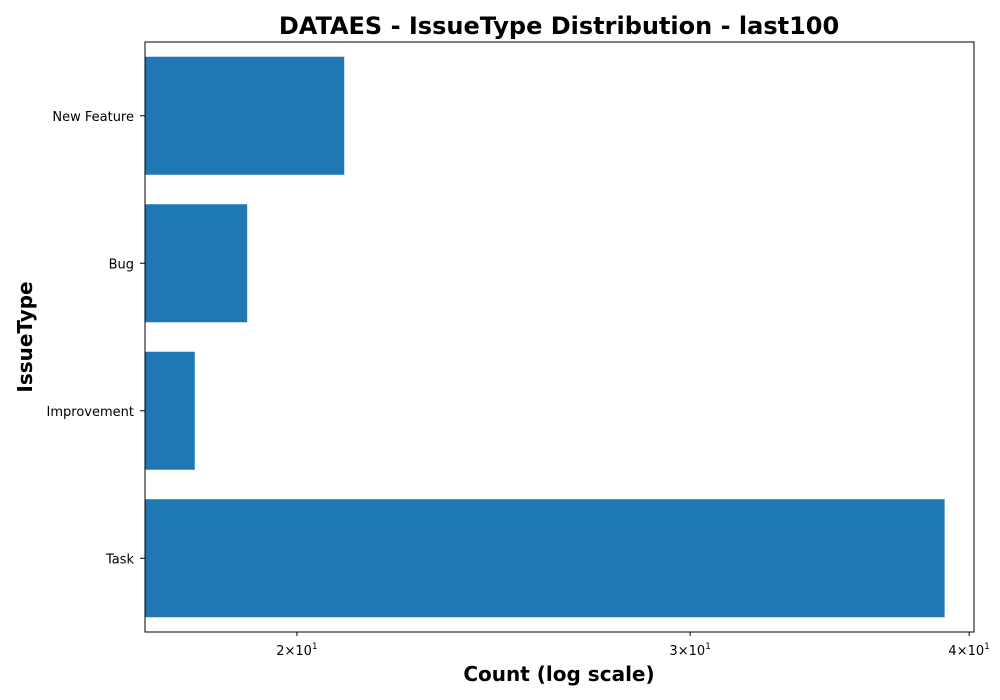 The height and width of the screenshot is (700, 1000). Describe the element at coordinates (545, 558) in the screenshot. I see `bar-task` at that location.